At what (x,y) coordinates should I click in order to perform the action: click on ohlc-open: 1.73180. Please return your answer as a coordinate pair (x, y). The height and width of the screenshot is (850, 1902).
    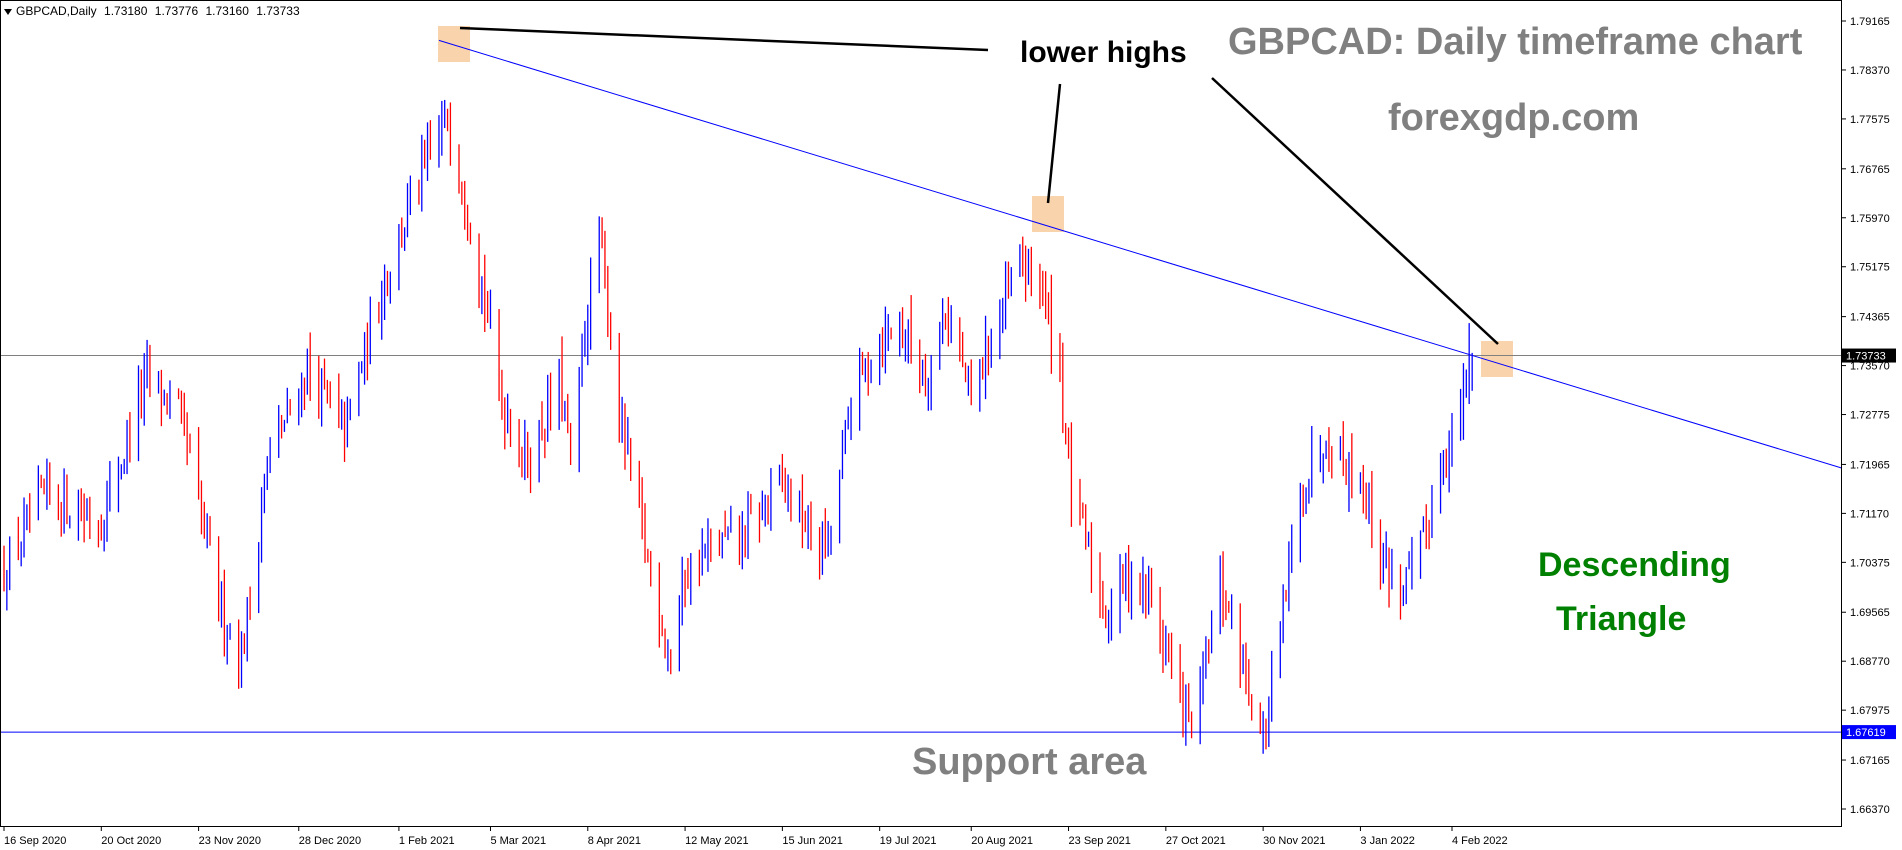
    Looking at the image, I should click on (126, 11).